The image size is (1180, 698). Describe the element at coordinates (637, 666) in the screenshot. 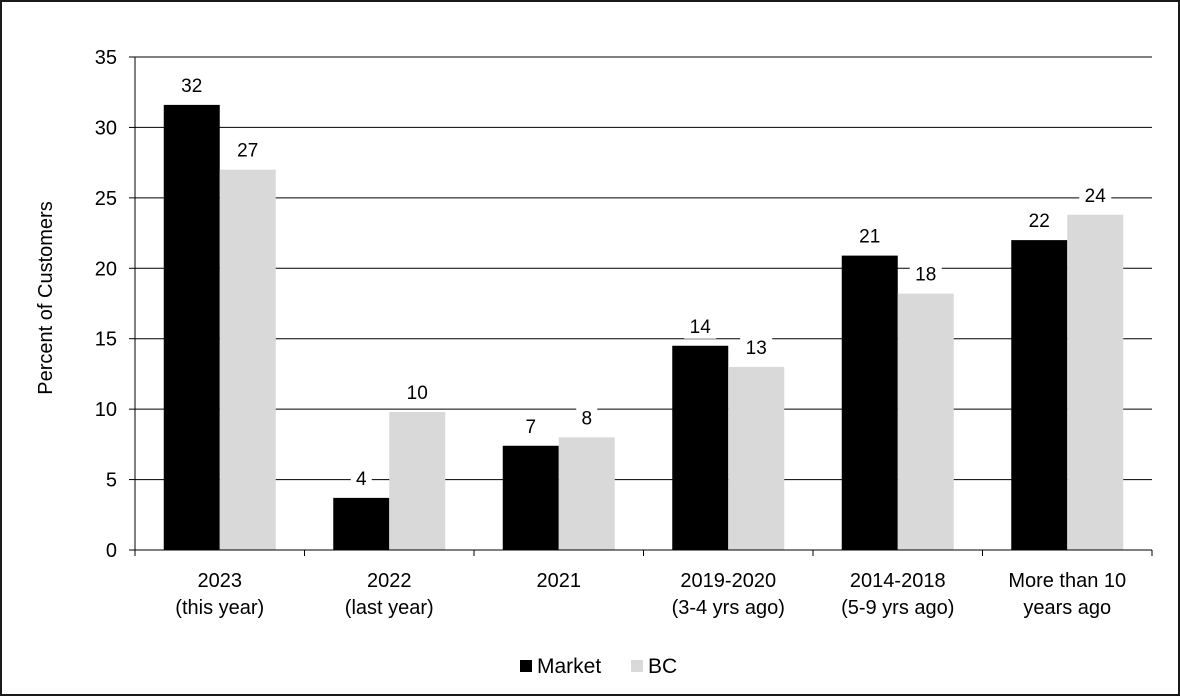

I see `legend-swatch-bc` at that location.